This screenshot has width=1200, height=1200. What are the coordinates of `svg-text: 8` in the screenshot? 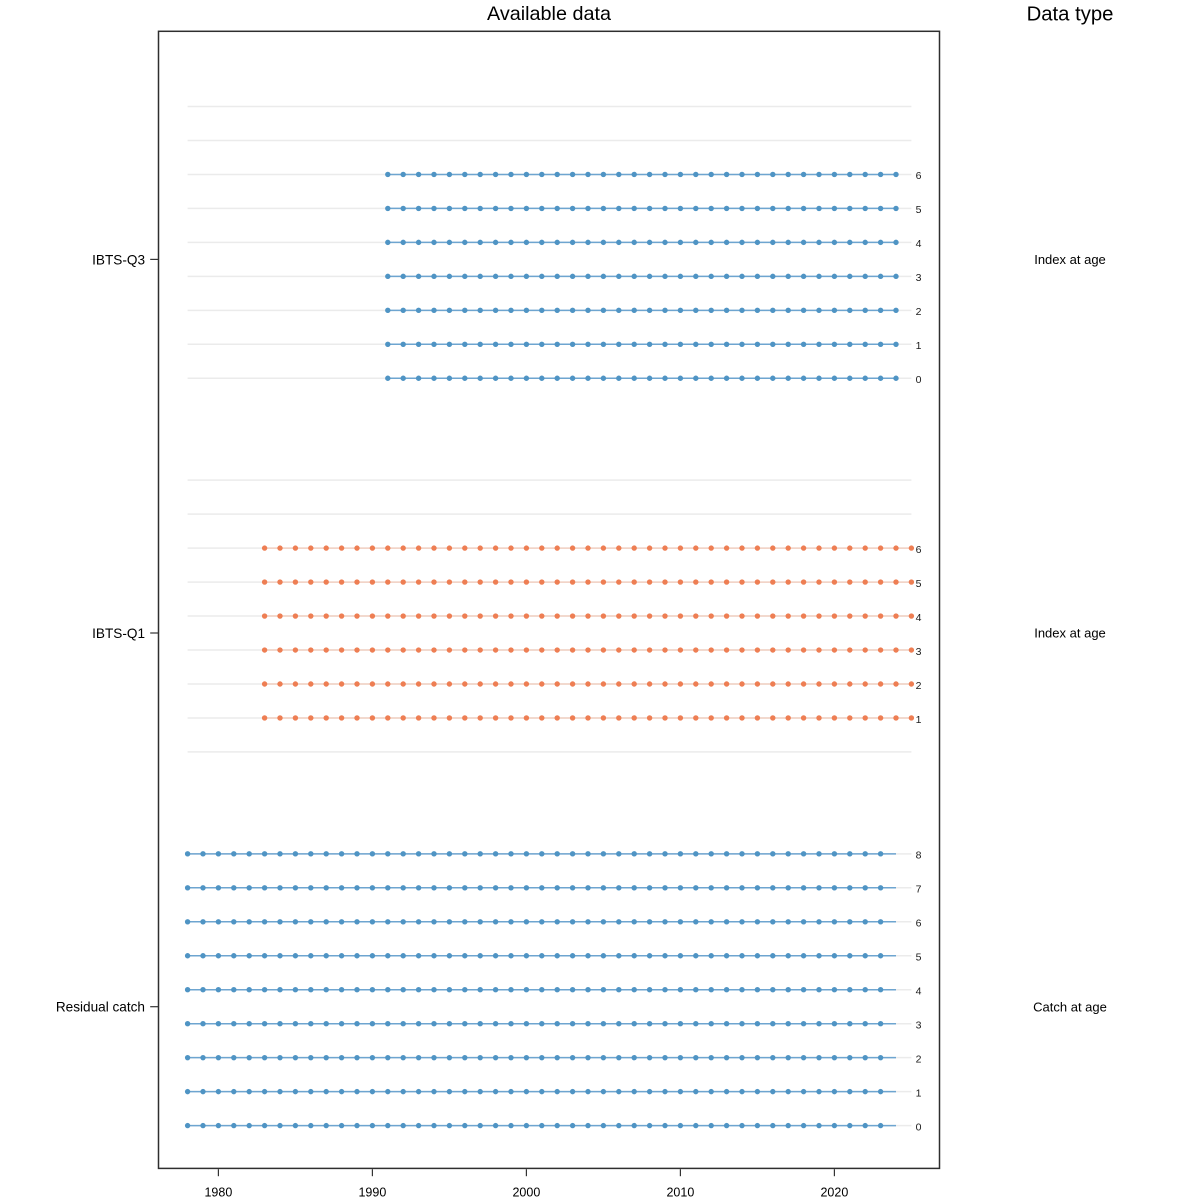 It's located at (919, 856).